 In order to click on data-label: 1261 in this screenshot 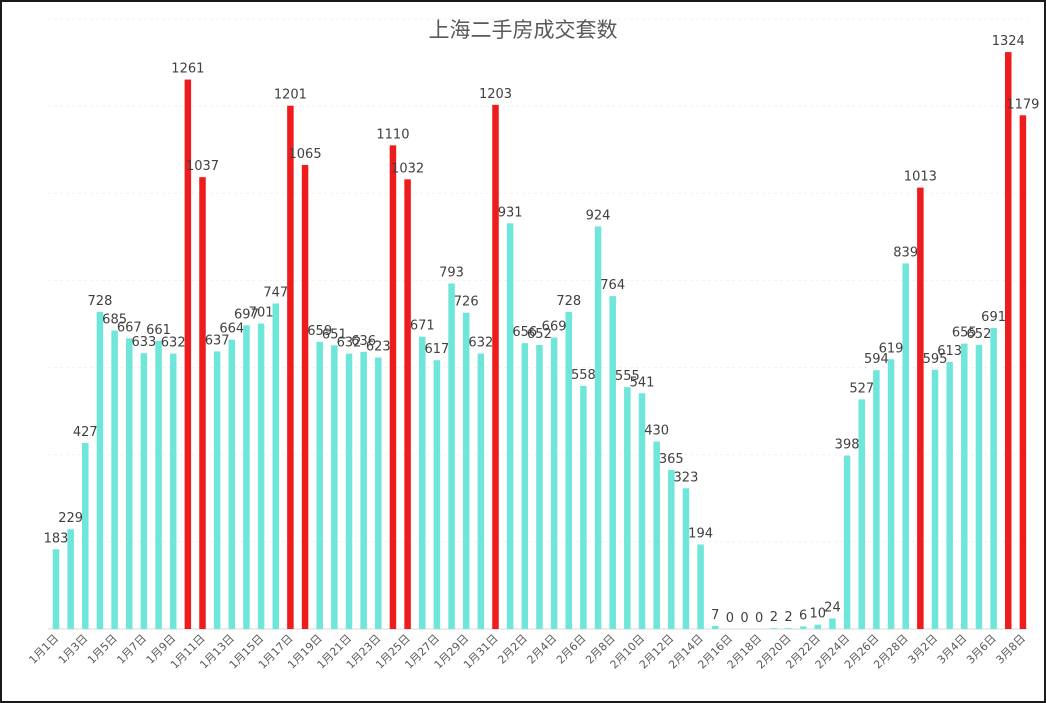, I will do `click(187, 69)`.